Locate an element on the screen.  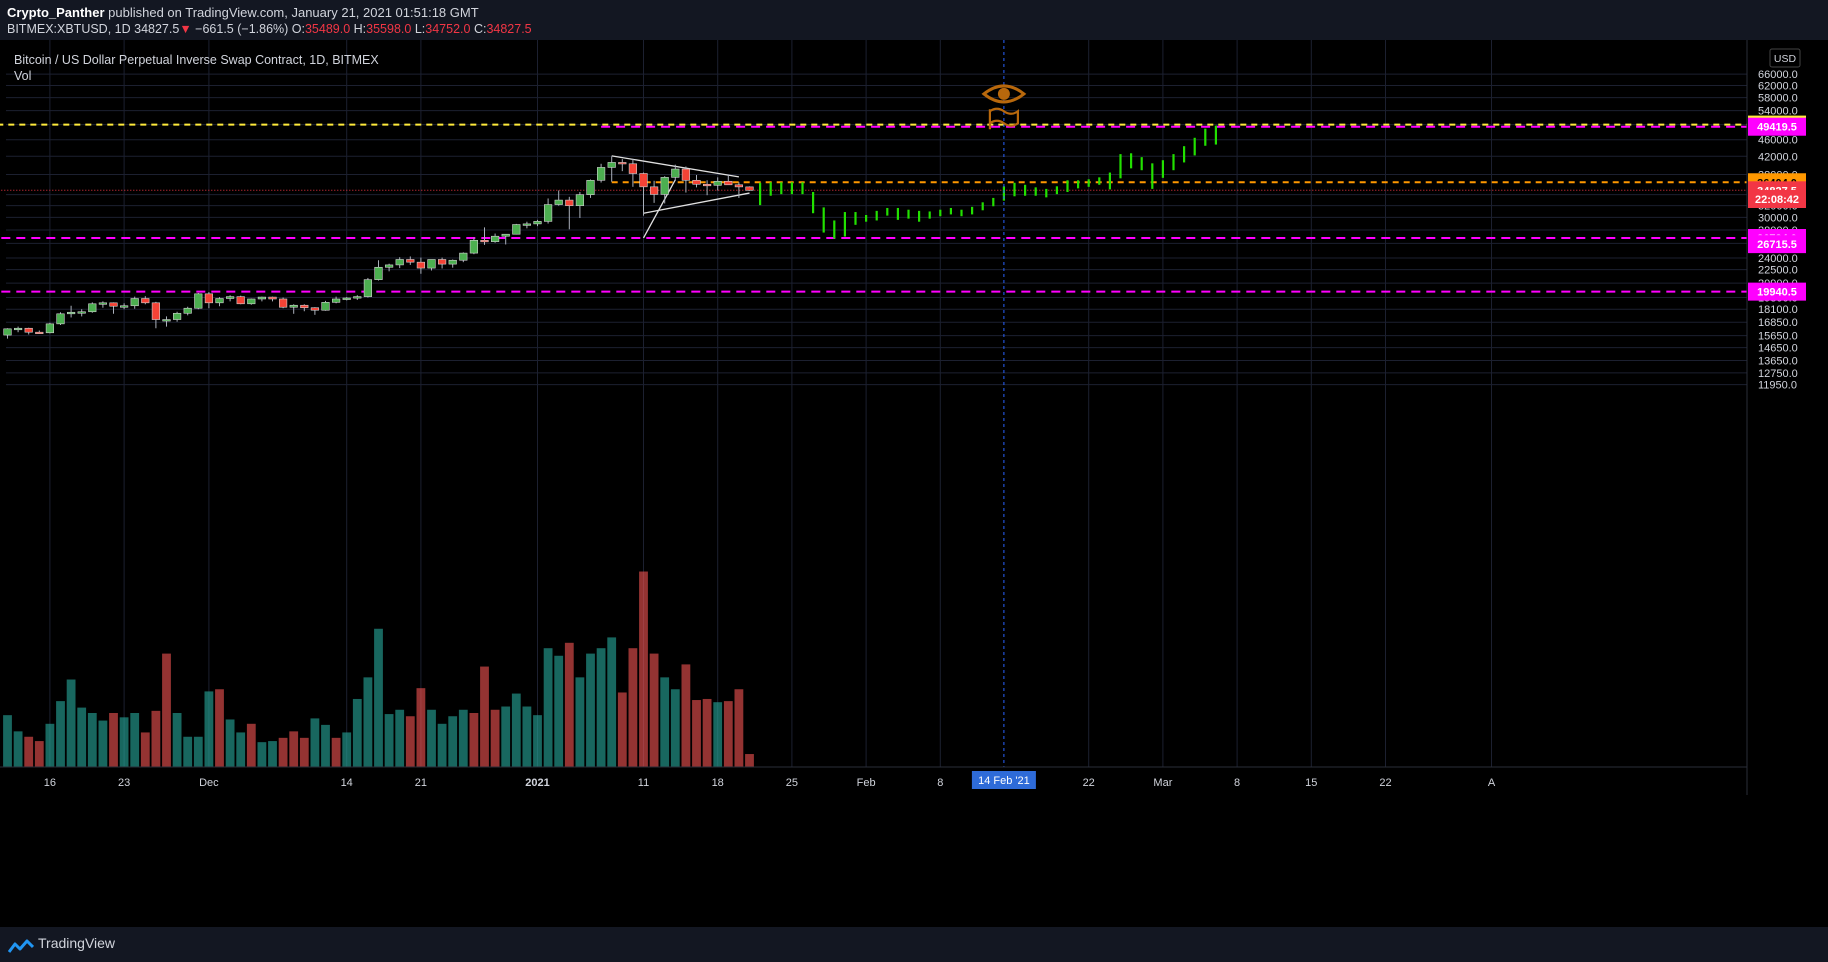
time-axis-label: Mar is located at coordinates (1162, 783).